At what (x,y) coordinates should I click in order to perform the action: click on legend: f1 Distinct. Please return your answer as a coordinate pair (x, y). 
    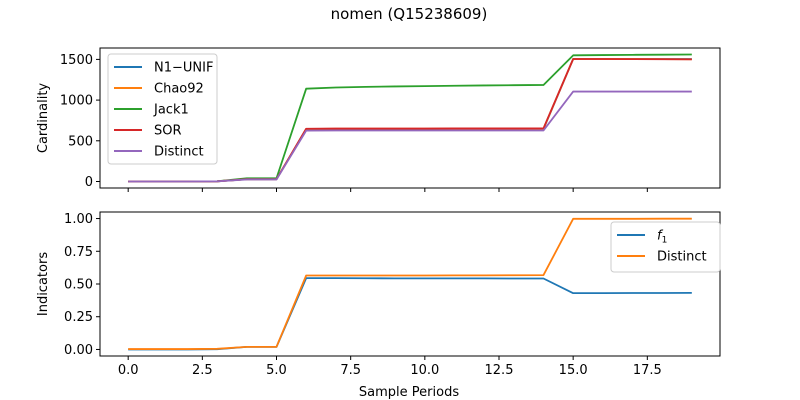
    Looking at the image, I should click on (665, 247).